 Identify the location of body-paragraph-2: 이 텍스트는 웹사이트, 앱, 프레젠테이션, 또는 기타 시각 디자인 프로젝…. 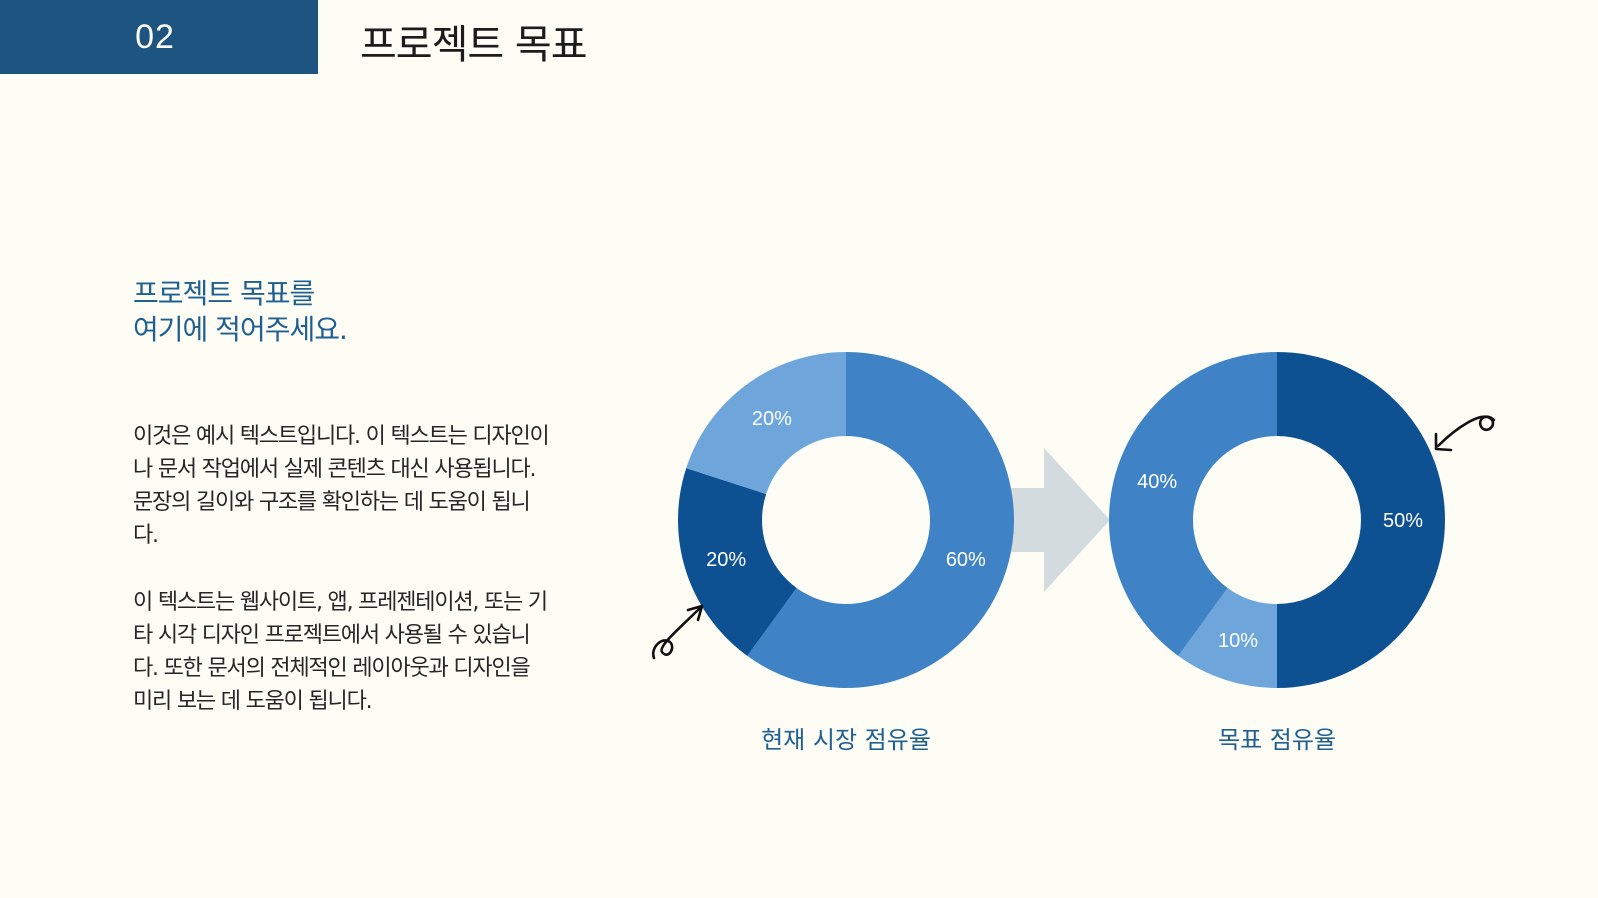
(340, 652).